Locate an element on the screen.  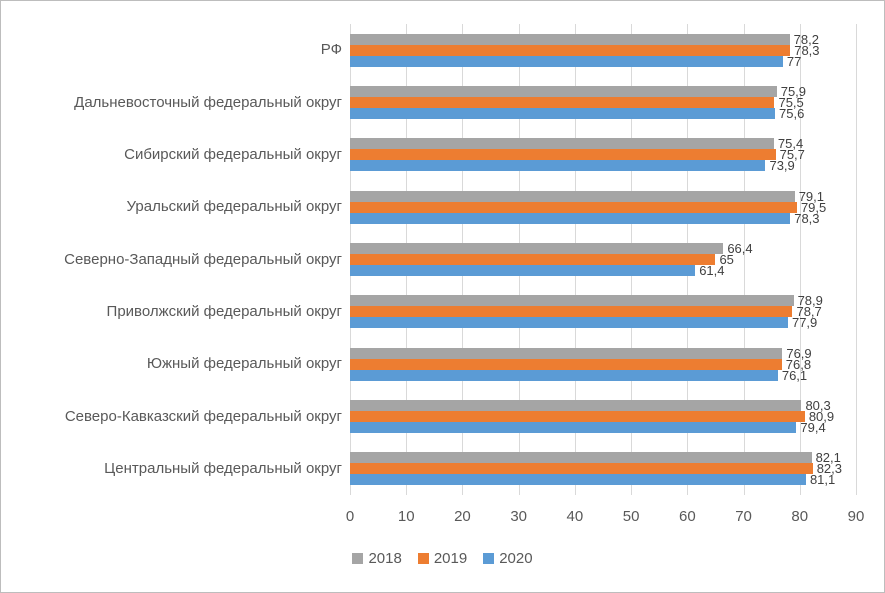
data-label: 78,7 is located at coordinates (809, 312).